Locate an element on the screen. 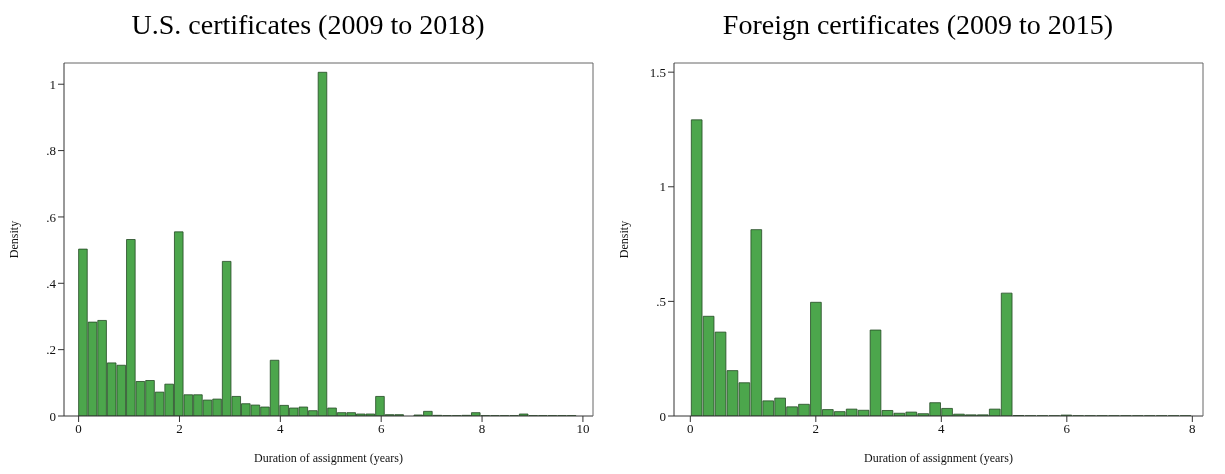 Image resolution: width=1225 pixels, height=474 pixels. chart-title: Foreign certificates (2009 to 2015) is located at coordinates (918, 25).